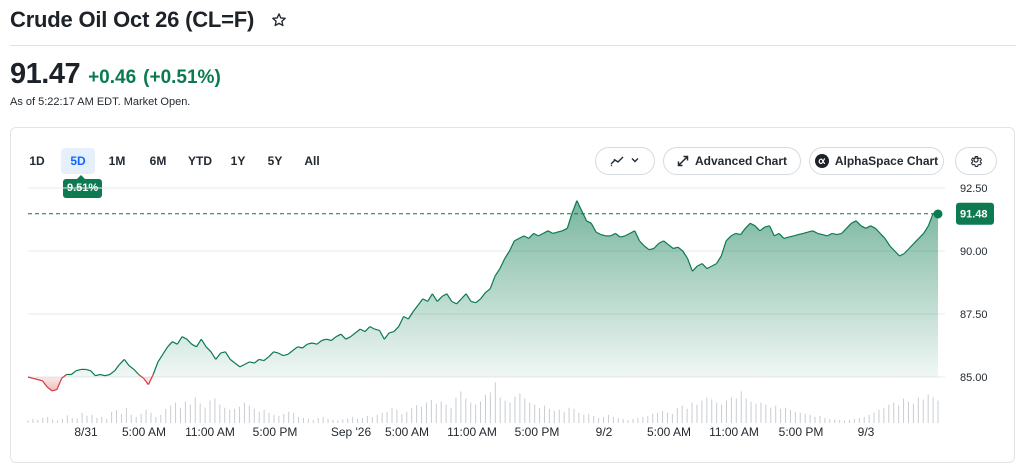 The image size is (1022, 466). What do you see at coordinates (279, 20) in the screenshot?
I see `star-outline-icon` at bounding box center [279, 20].